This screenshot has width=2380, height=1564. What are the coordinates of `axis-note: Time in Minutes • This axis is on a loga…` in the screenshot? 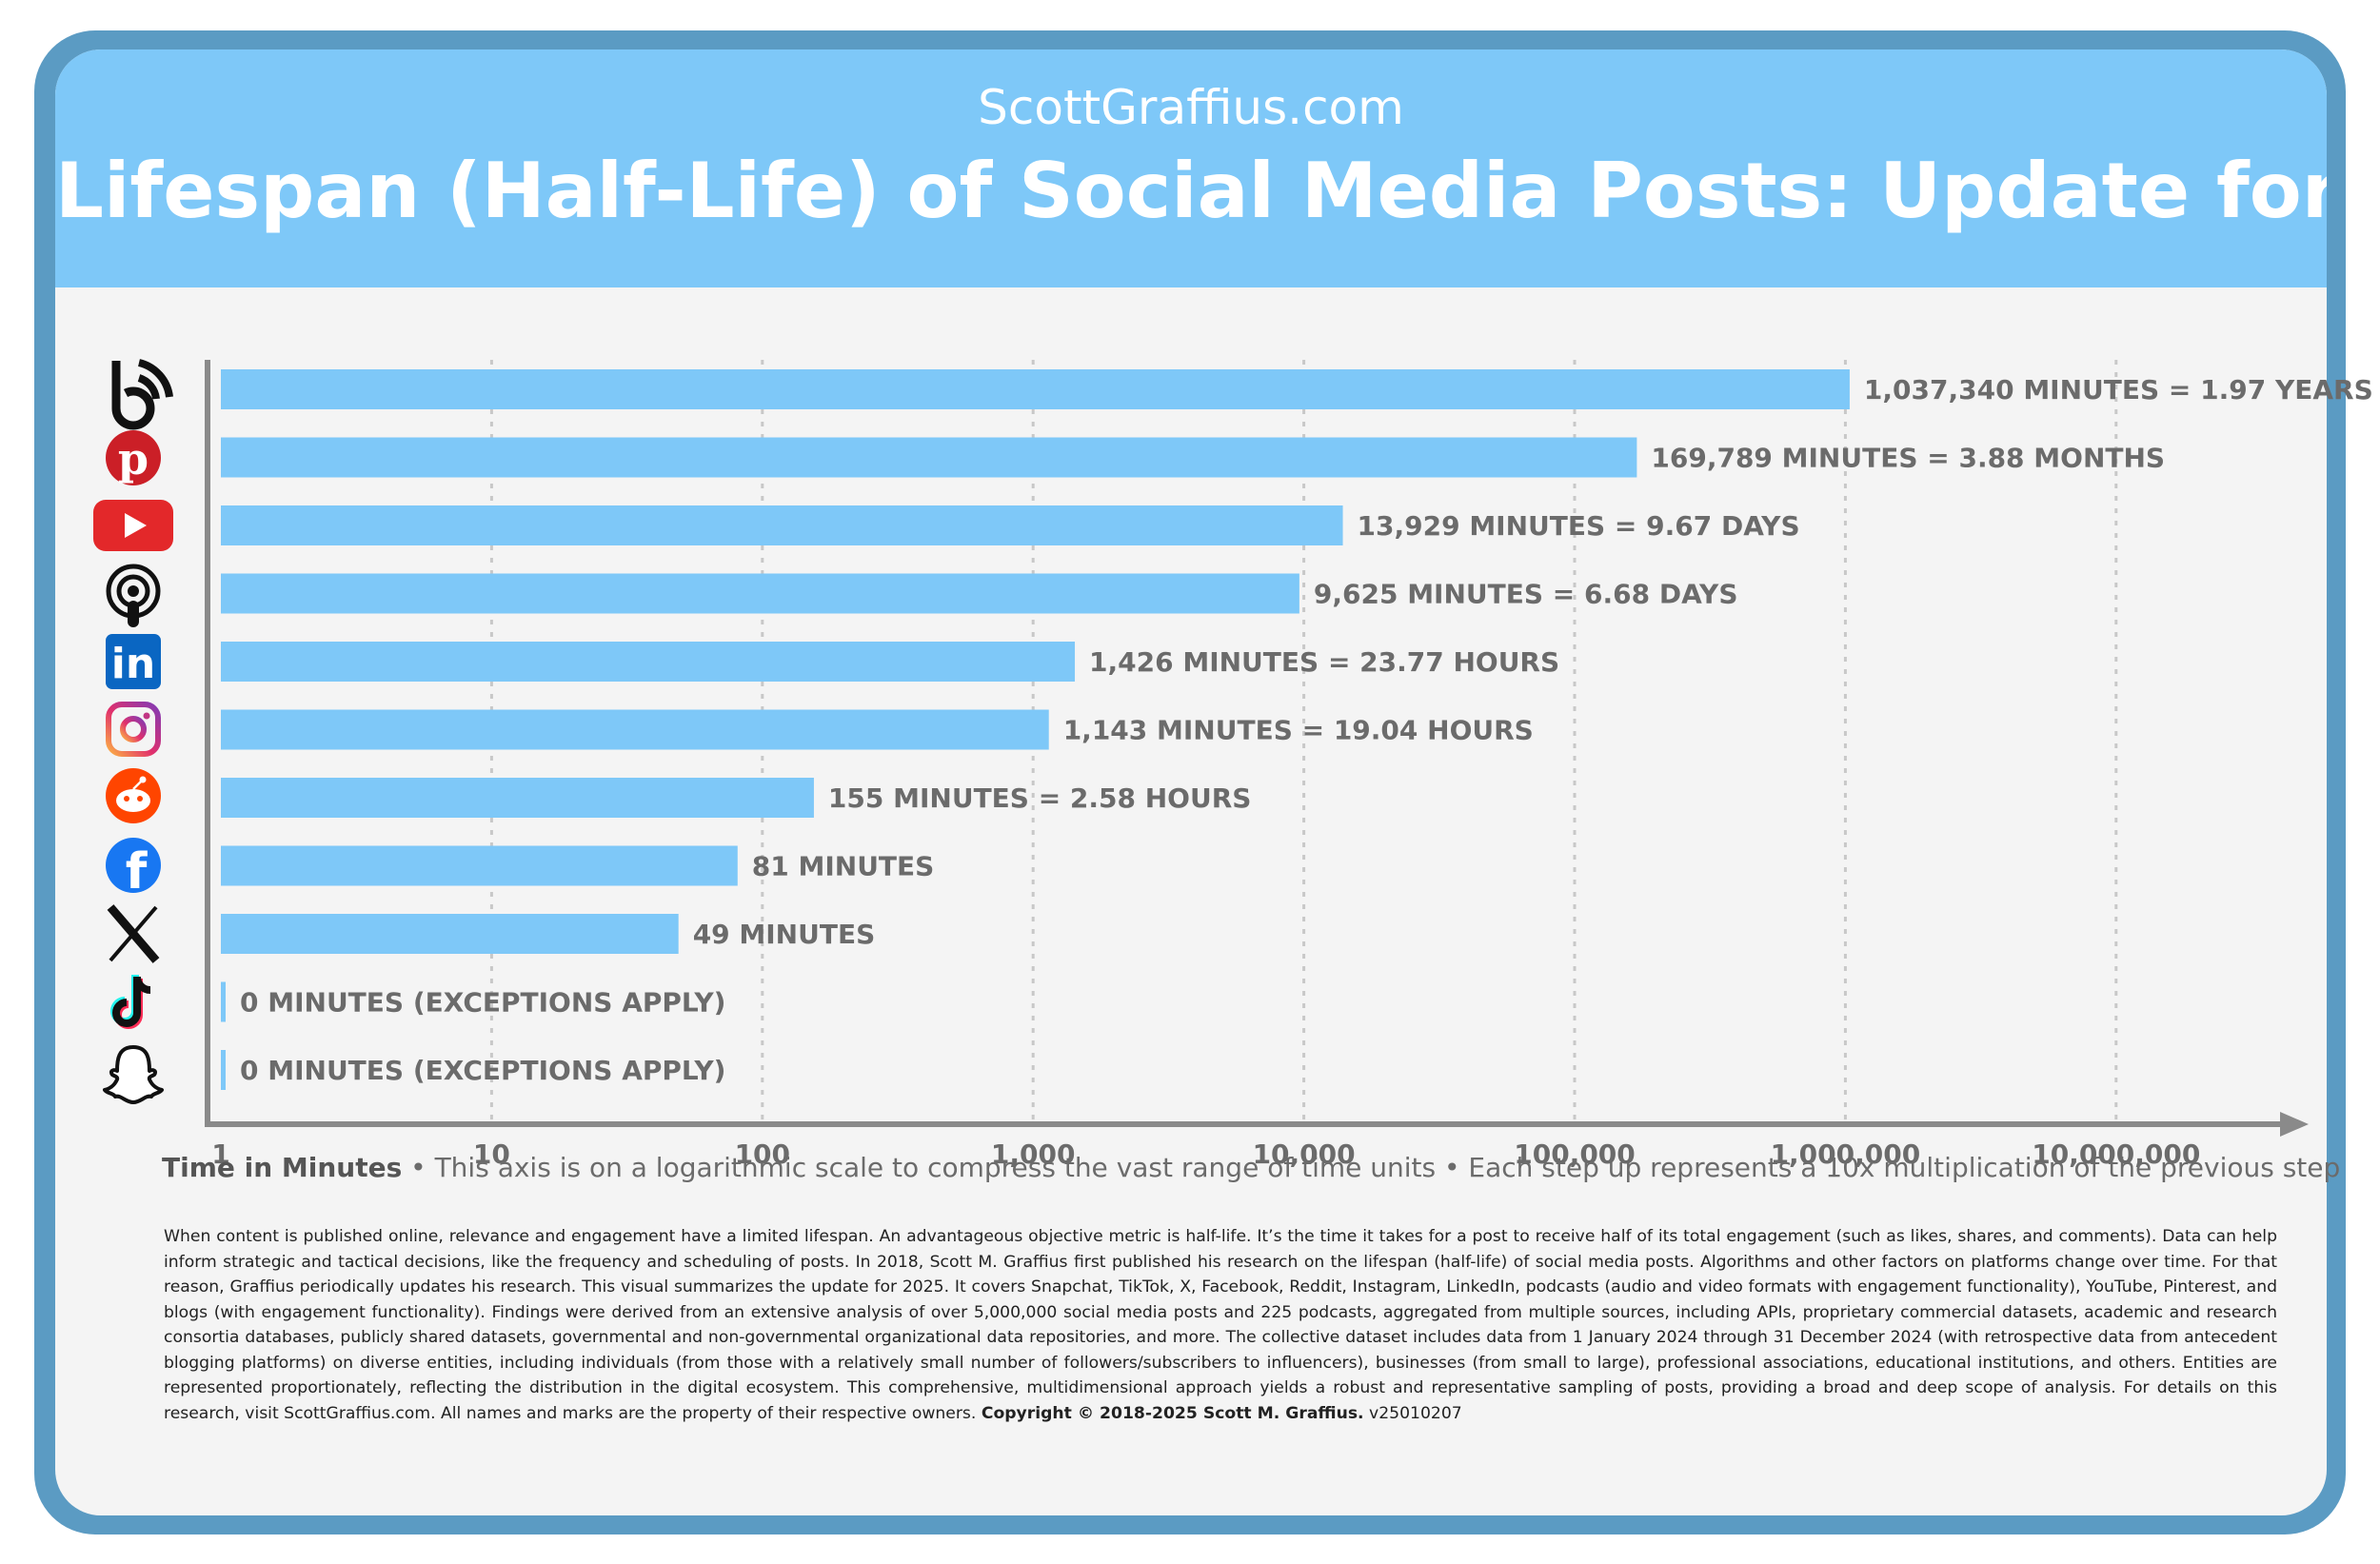 It's located at (1251, 1167).